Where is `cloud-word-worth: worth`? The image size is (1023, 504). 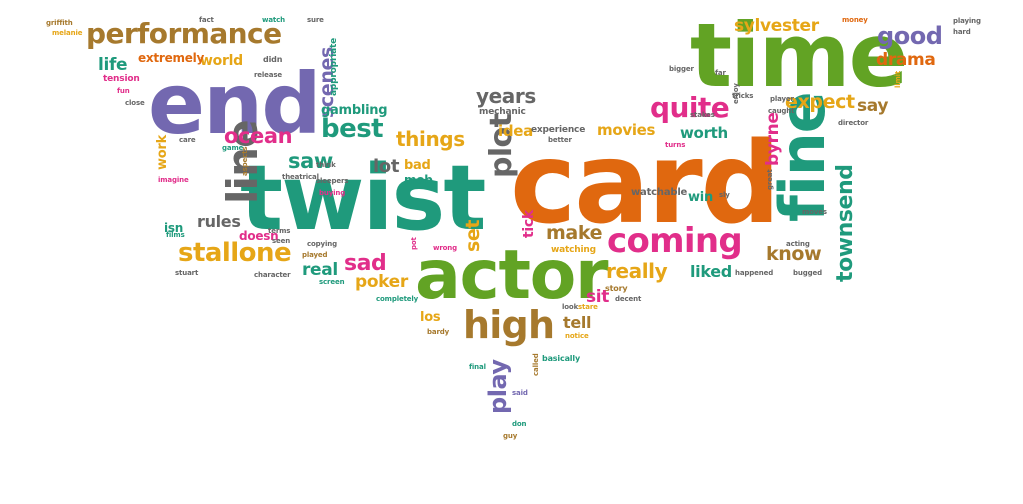
cloud-word-worth: worth is located at coordinates (704, 133).